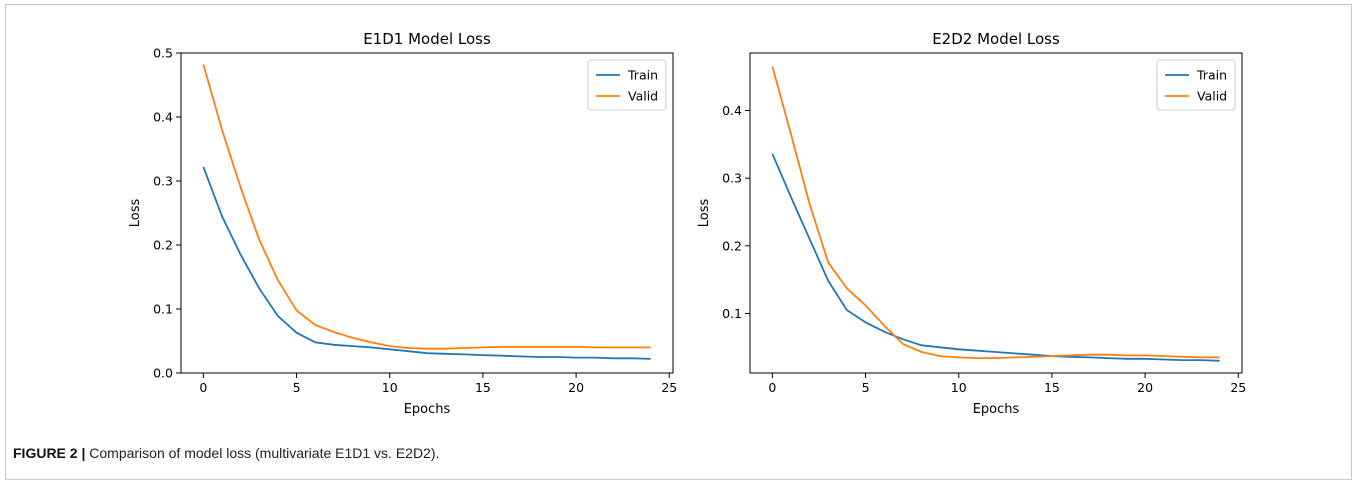 The height and width of the screenshot is (486, 1357). Describe the element at coordinates (163, 53) in the screenshot. I see `y-tick-label: 0.5` at that location.